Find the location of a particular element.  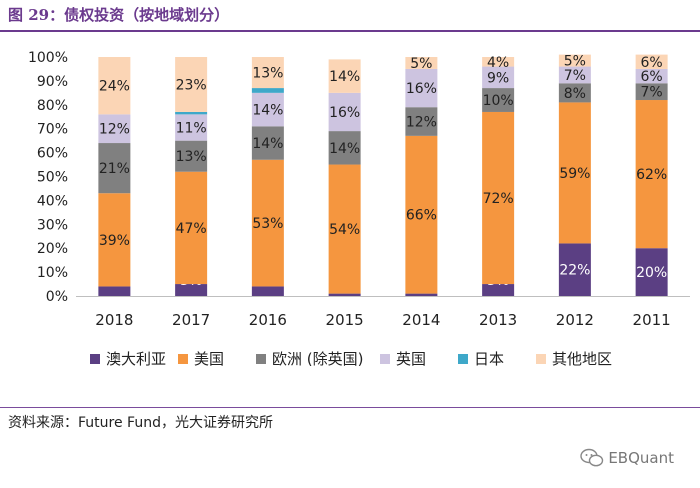

y-tick-label: 60% is located at coordinates (52, 154).